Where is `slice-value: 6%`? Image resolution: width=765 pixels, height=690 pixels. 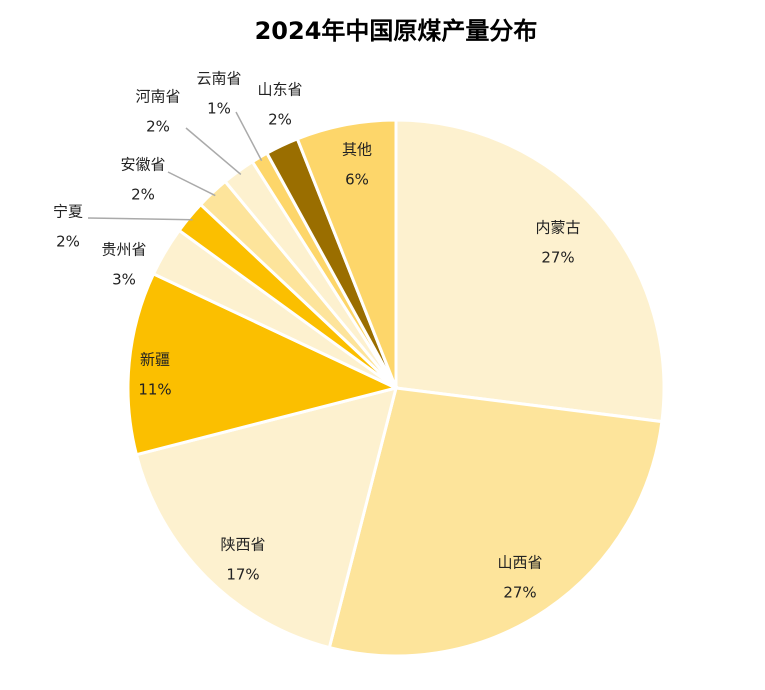 slice-value: 6% is located at coordinates (357, 180).